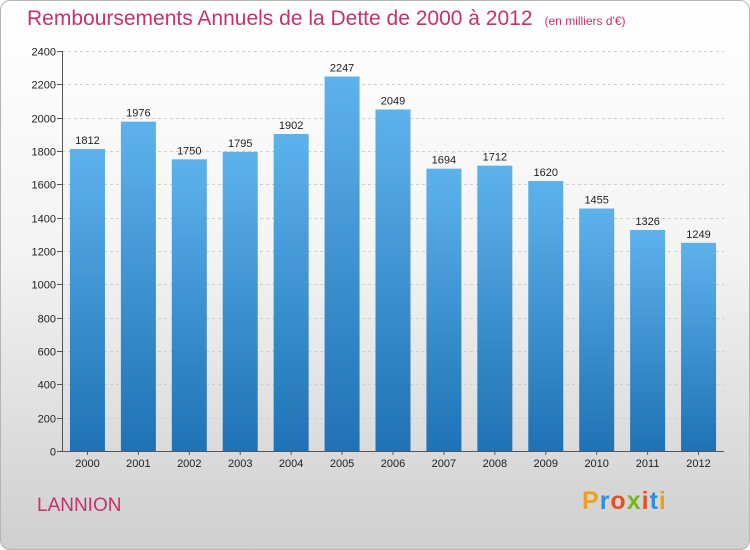 This screenshot has width=750, height=550. I want to click on x-tick-label: 2001, so click(138, 464).